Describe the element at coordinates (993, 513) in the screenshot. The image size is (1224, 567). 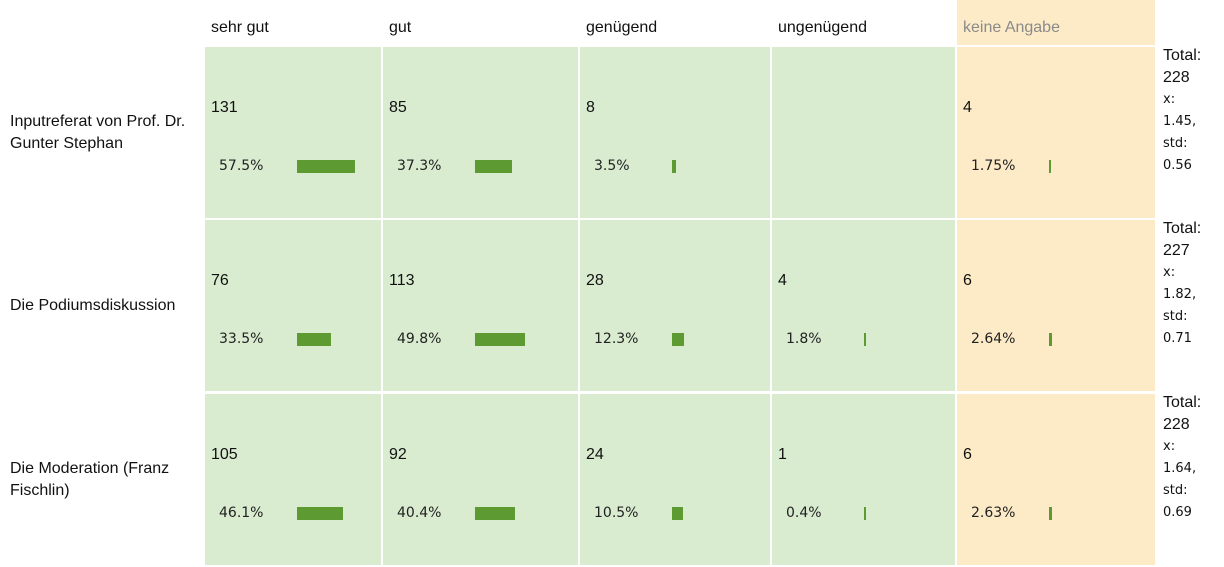
I see `percent: 2.63%` at that location.